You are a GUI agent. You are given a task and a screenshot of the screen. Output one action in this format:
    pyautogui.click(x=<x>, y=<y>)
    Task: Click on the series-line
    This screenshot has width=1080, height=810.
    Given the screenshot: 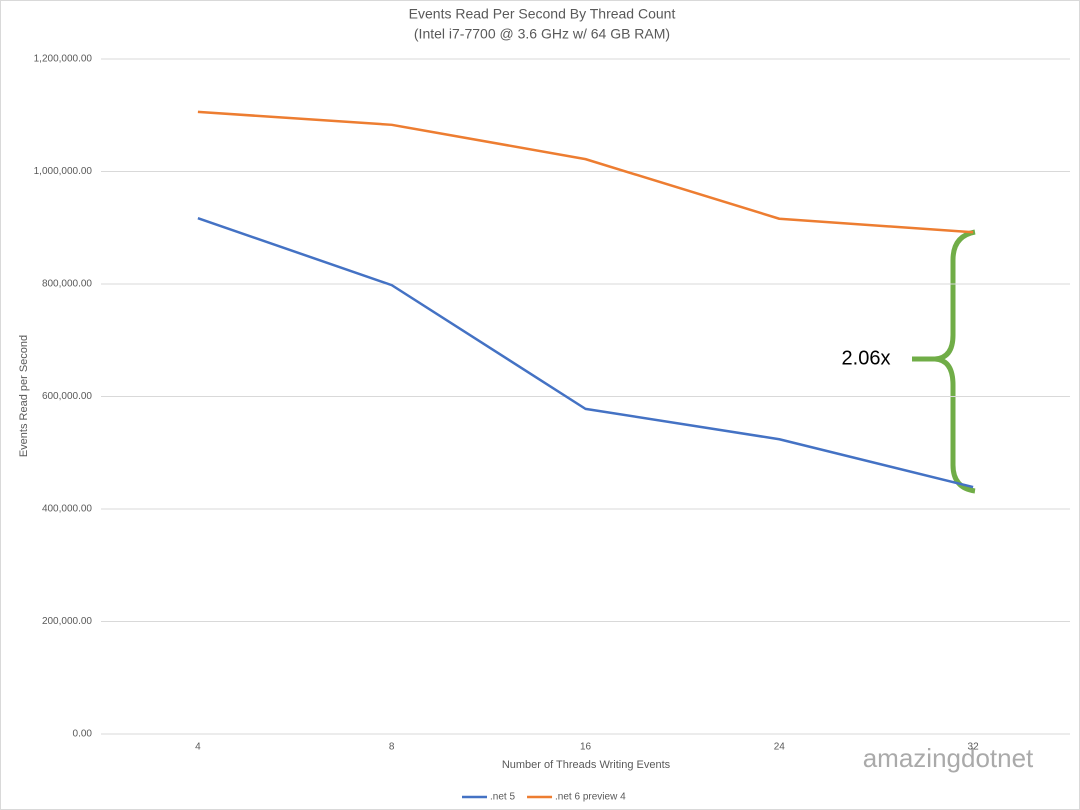 What is the action you would take?
    pyautogui.click(x=585, y=172)
    